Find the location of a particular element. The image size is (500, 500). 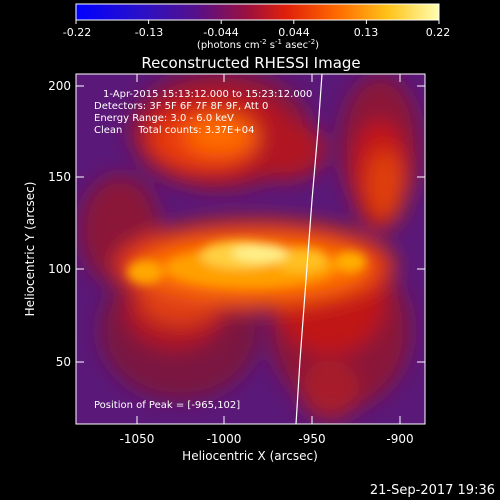

colorbar-tick-label: -0.044 is located at coordinates (220, 32).